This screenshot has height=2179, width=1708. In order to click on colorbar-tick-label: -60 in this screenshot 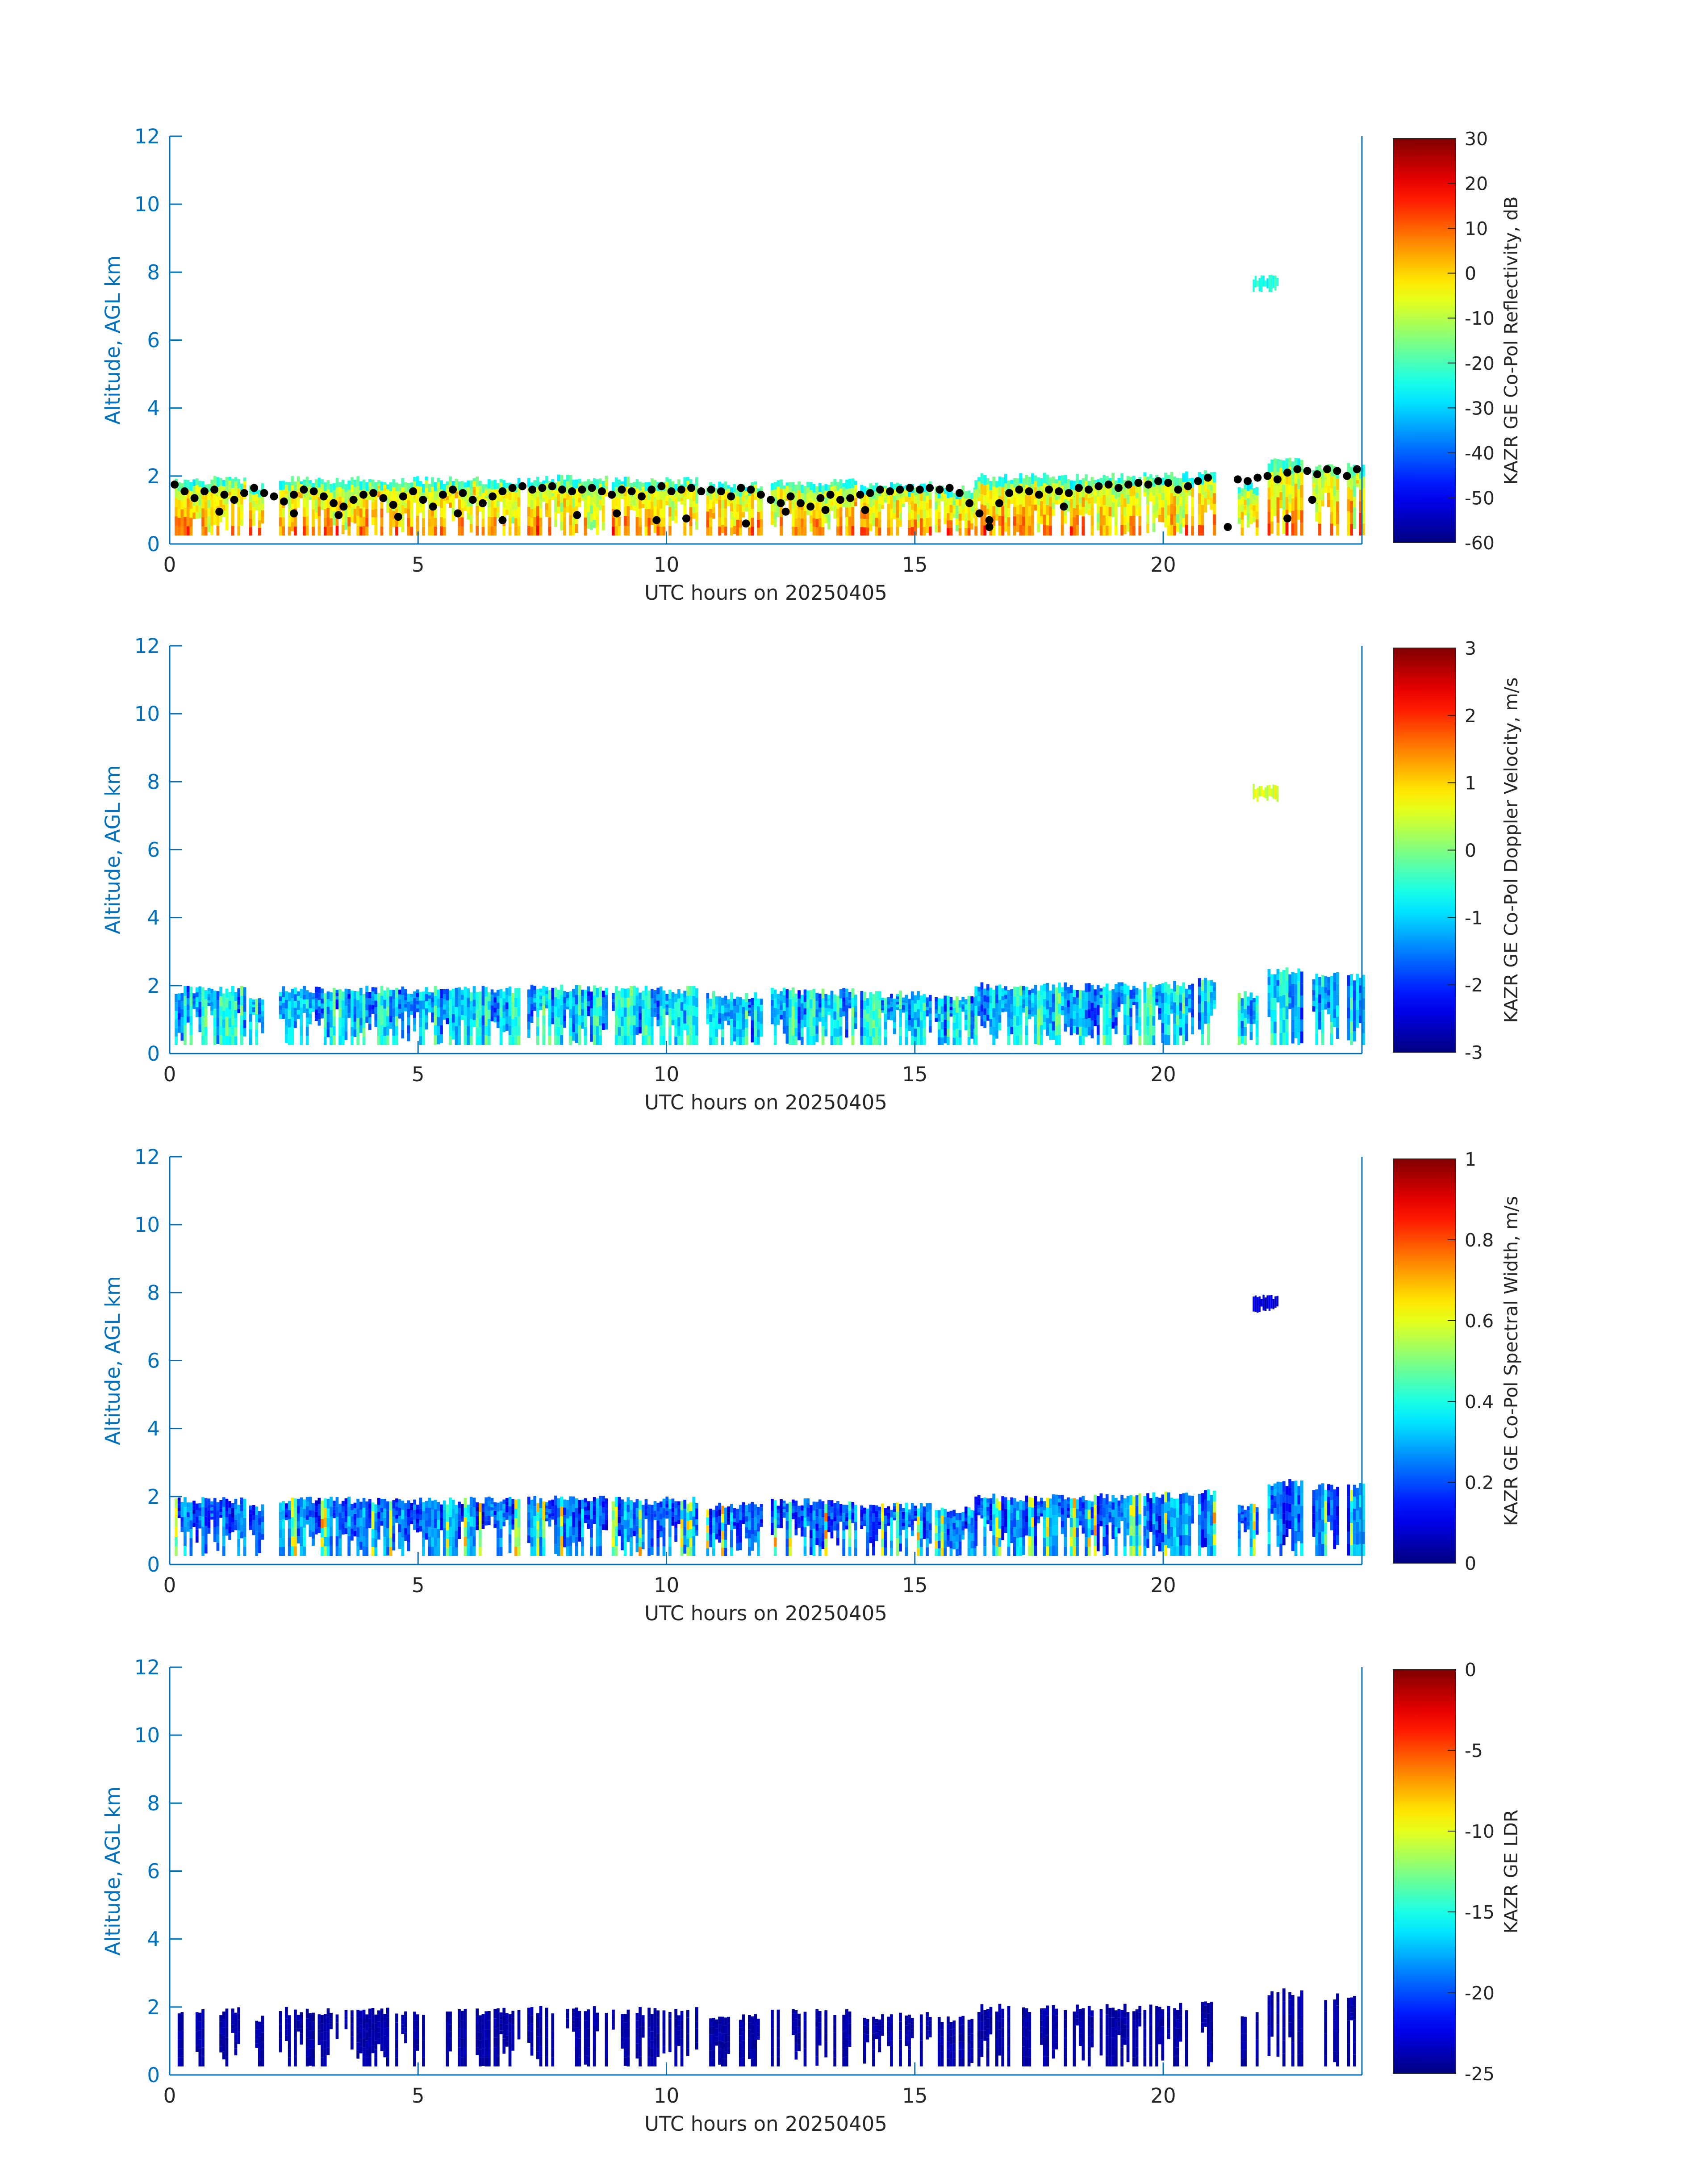, I will do `click(1480, 543)`.